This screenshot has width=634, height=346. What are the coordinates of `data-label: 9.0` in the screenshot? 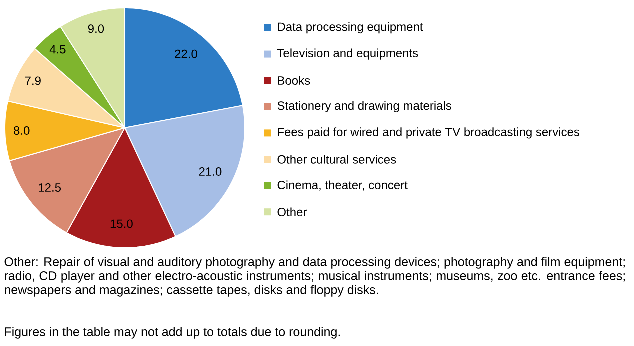 It's located at (96, 29).